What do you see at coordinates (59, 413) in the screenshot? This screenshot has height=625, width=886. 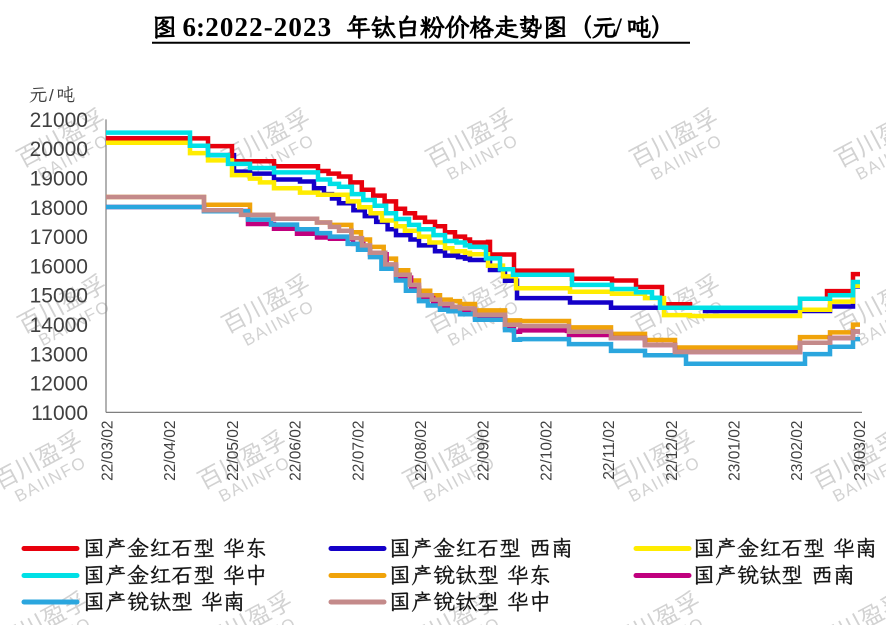 I see `svg-text: 11000` at bounding box center [59, 413].